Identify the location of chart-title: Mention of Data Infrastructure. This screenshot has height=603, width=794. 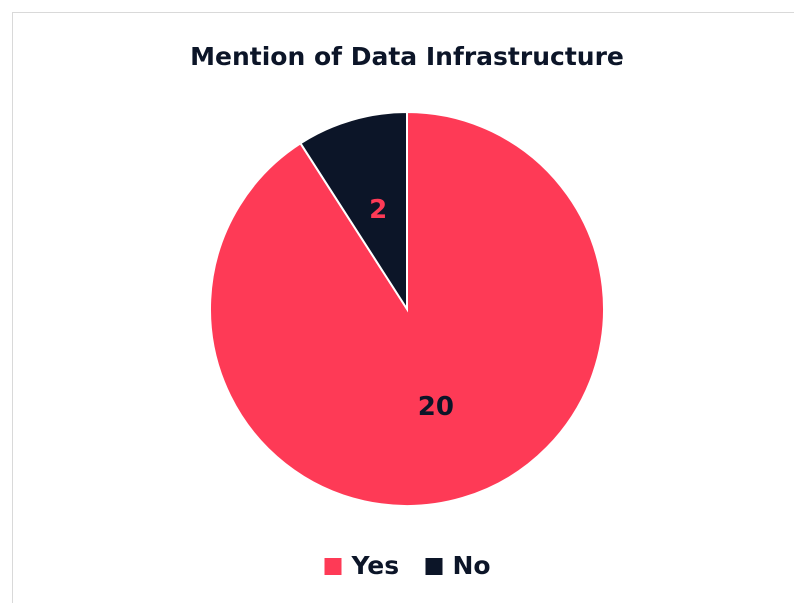
(407, 56).